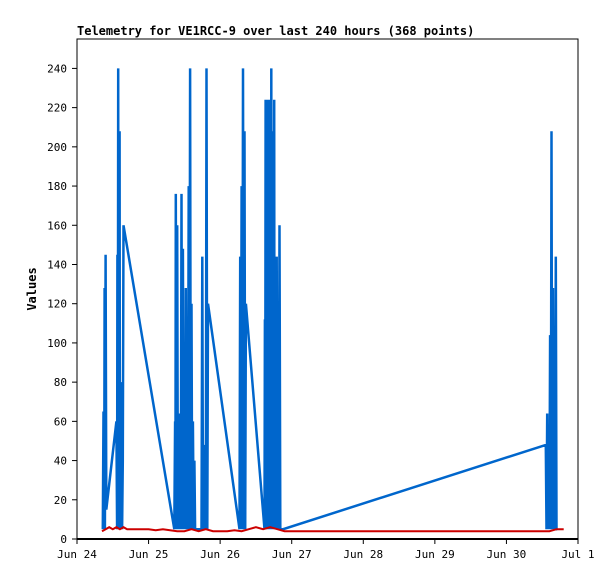 The height and width of the screenshot is (579, 615). What do you see at coordinates (435, 554) in the screenshot?
I see `x-tick-label: Jun 29` at bounding box center [435, 554].